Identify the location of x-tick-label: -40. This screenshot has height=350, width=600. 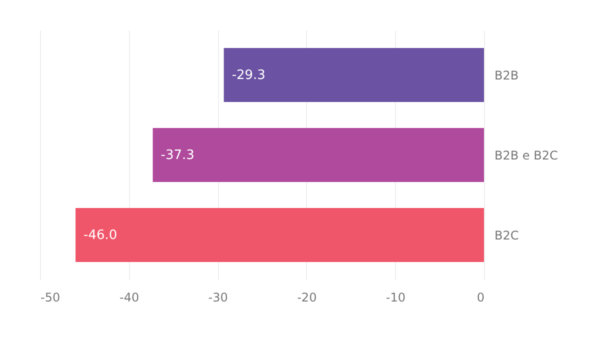
(129, 297).